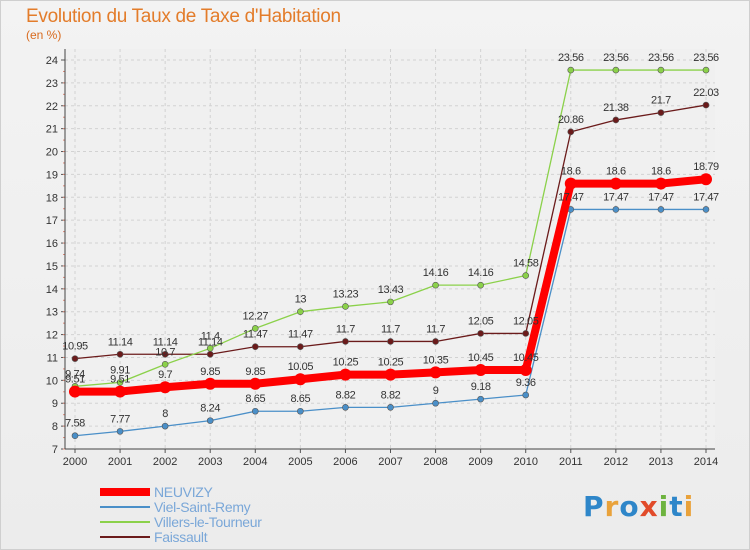  I want to click on logo-letter: r, so click(612, 506).